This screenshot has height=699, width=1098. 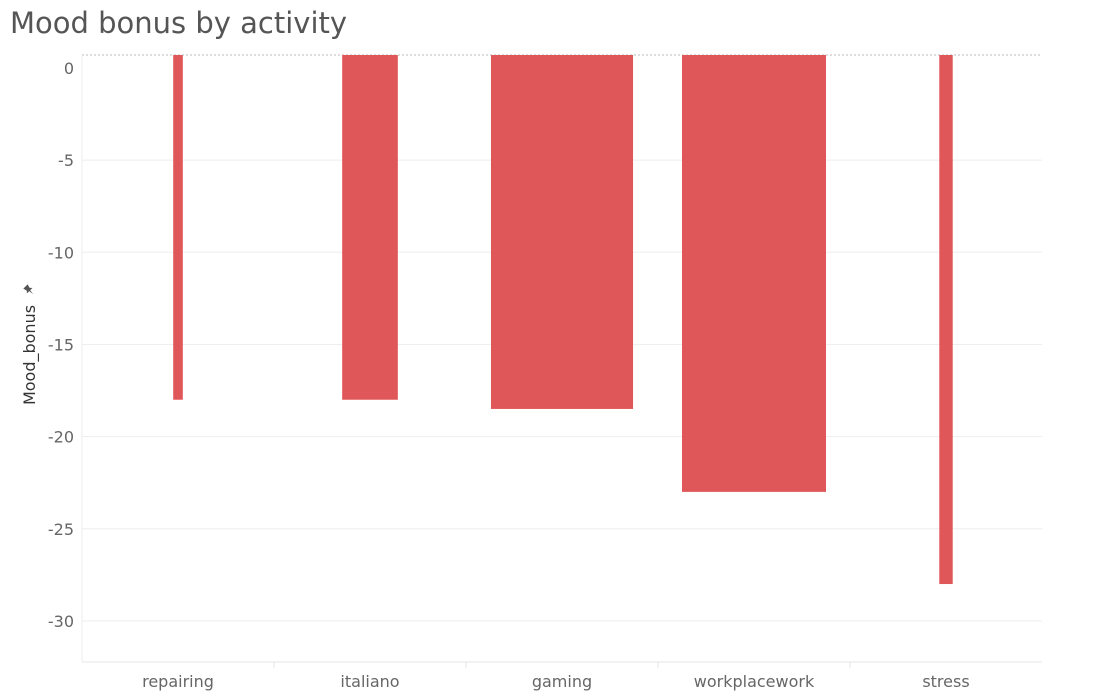 I want to click on pin-icon, so click(x=29, y=290).